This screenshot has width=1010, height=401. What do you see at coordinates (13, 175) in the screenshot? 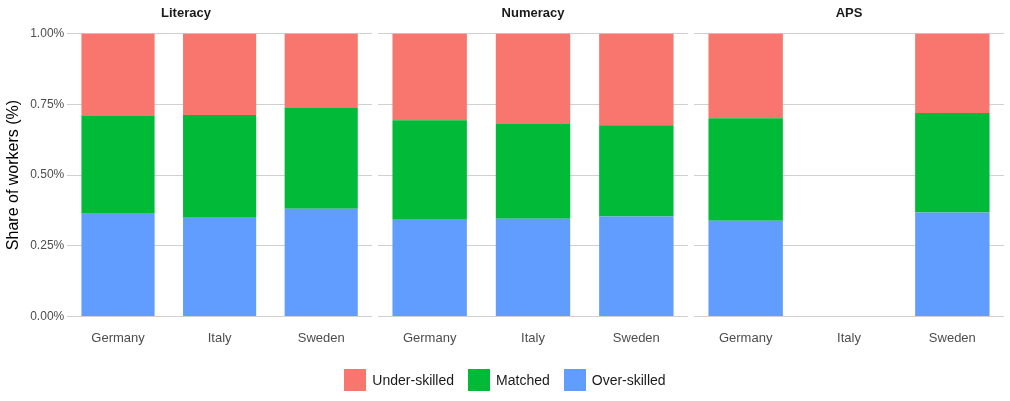
I see `y-axis-title: Share of workers (%)` at bounding box center [13, 175].